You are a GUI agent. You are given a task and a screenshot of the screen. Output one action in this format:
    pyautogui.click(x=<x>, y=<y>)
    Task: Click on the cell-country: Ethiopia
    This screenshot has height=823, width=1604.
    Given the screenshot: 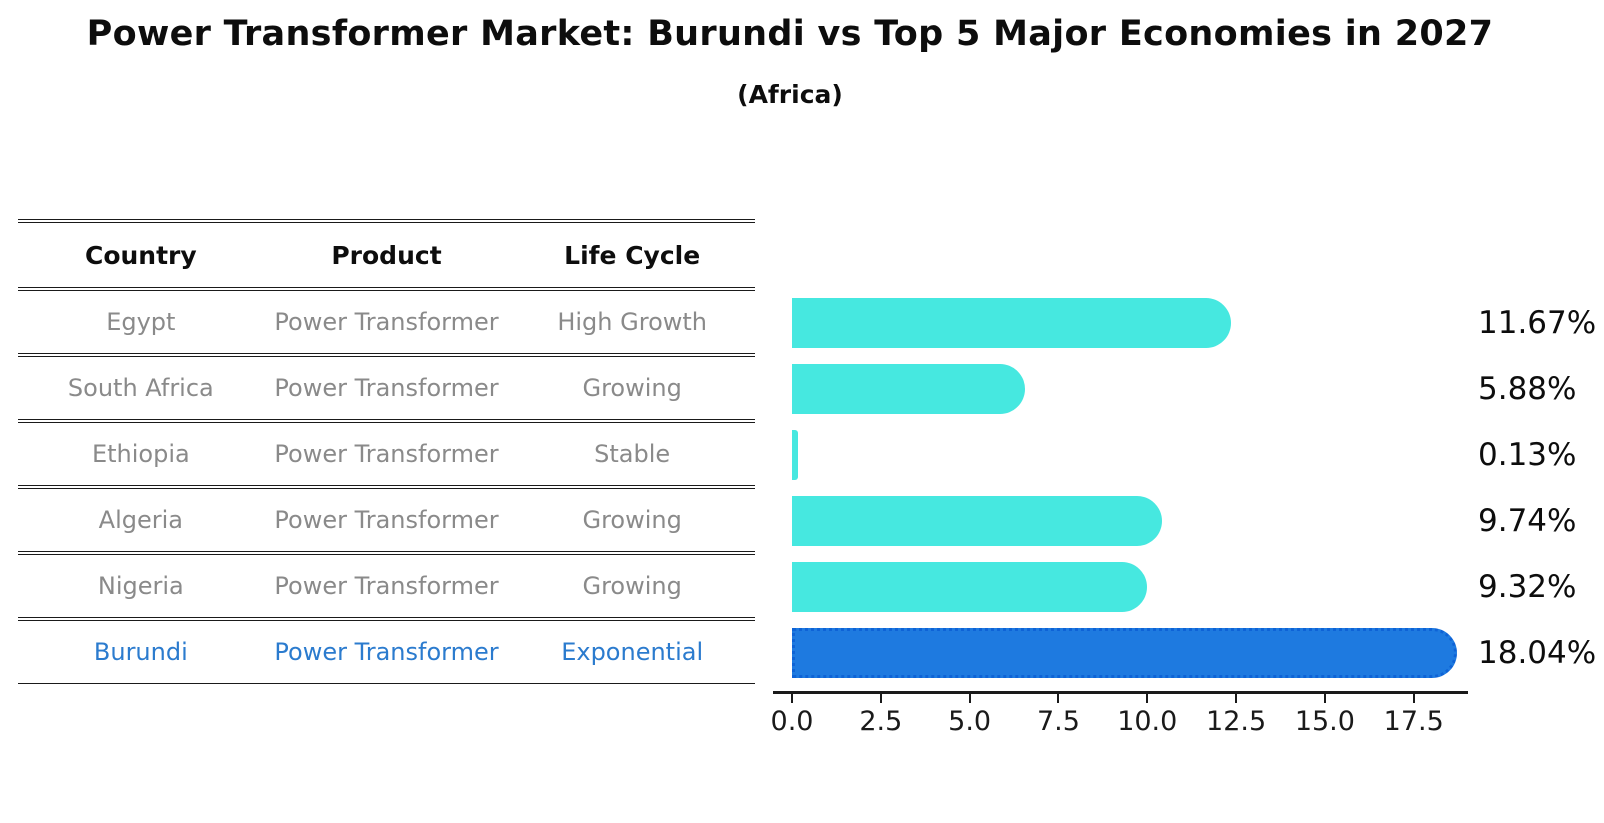 What is the action you would take?
    pyautogui.click(x=140, y=454)
    